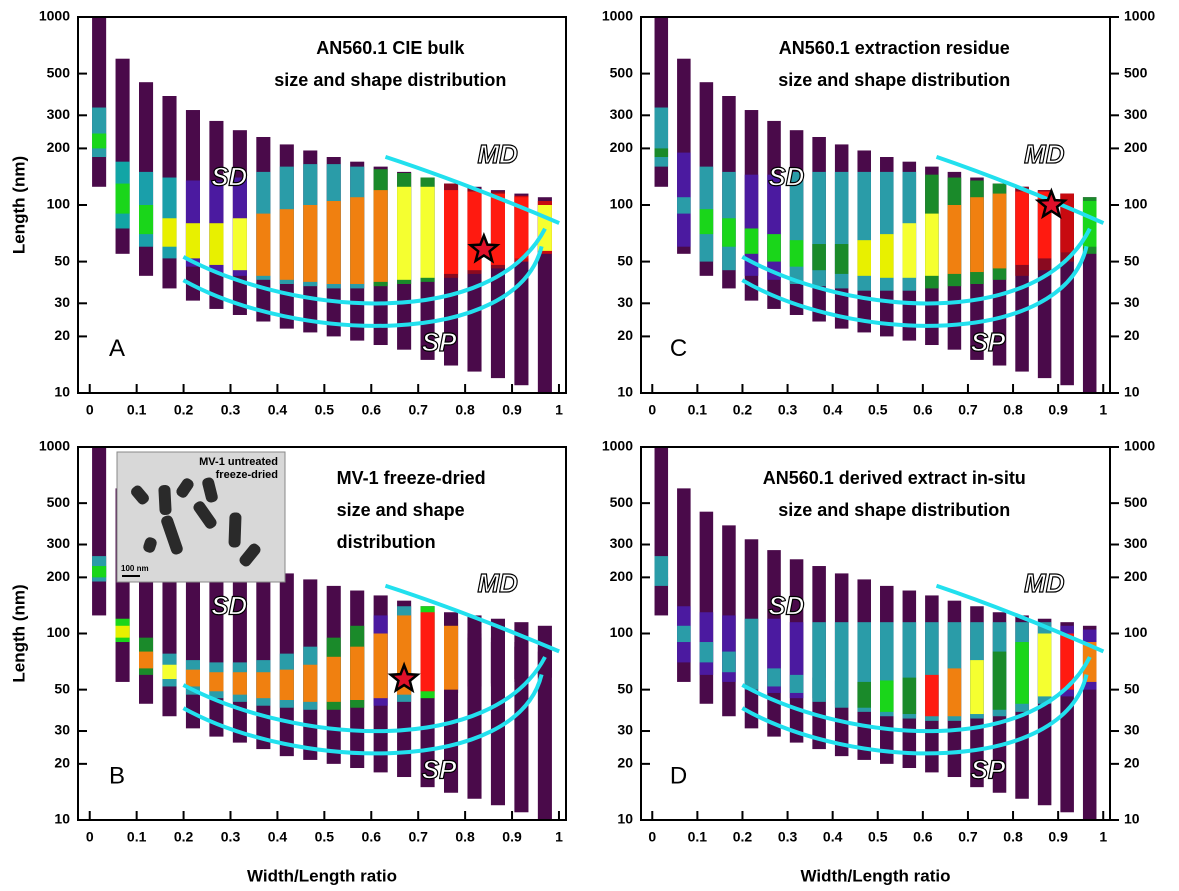  I want to click on x-tick-label: 1, so click(1103, 837).